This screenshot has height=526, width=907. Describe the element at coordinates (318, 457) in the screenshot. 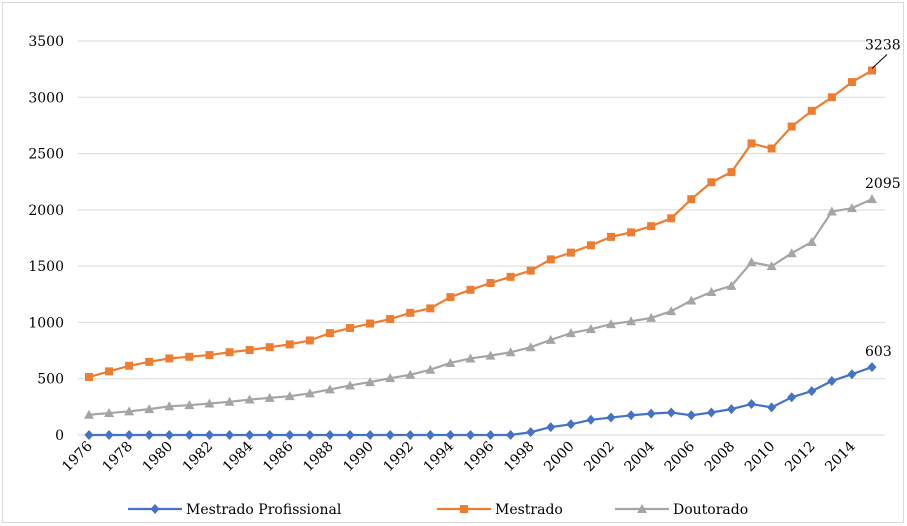

I see `x-tick-label-1988: 1988` at that location.